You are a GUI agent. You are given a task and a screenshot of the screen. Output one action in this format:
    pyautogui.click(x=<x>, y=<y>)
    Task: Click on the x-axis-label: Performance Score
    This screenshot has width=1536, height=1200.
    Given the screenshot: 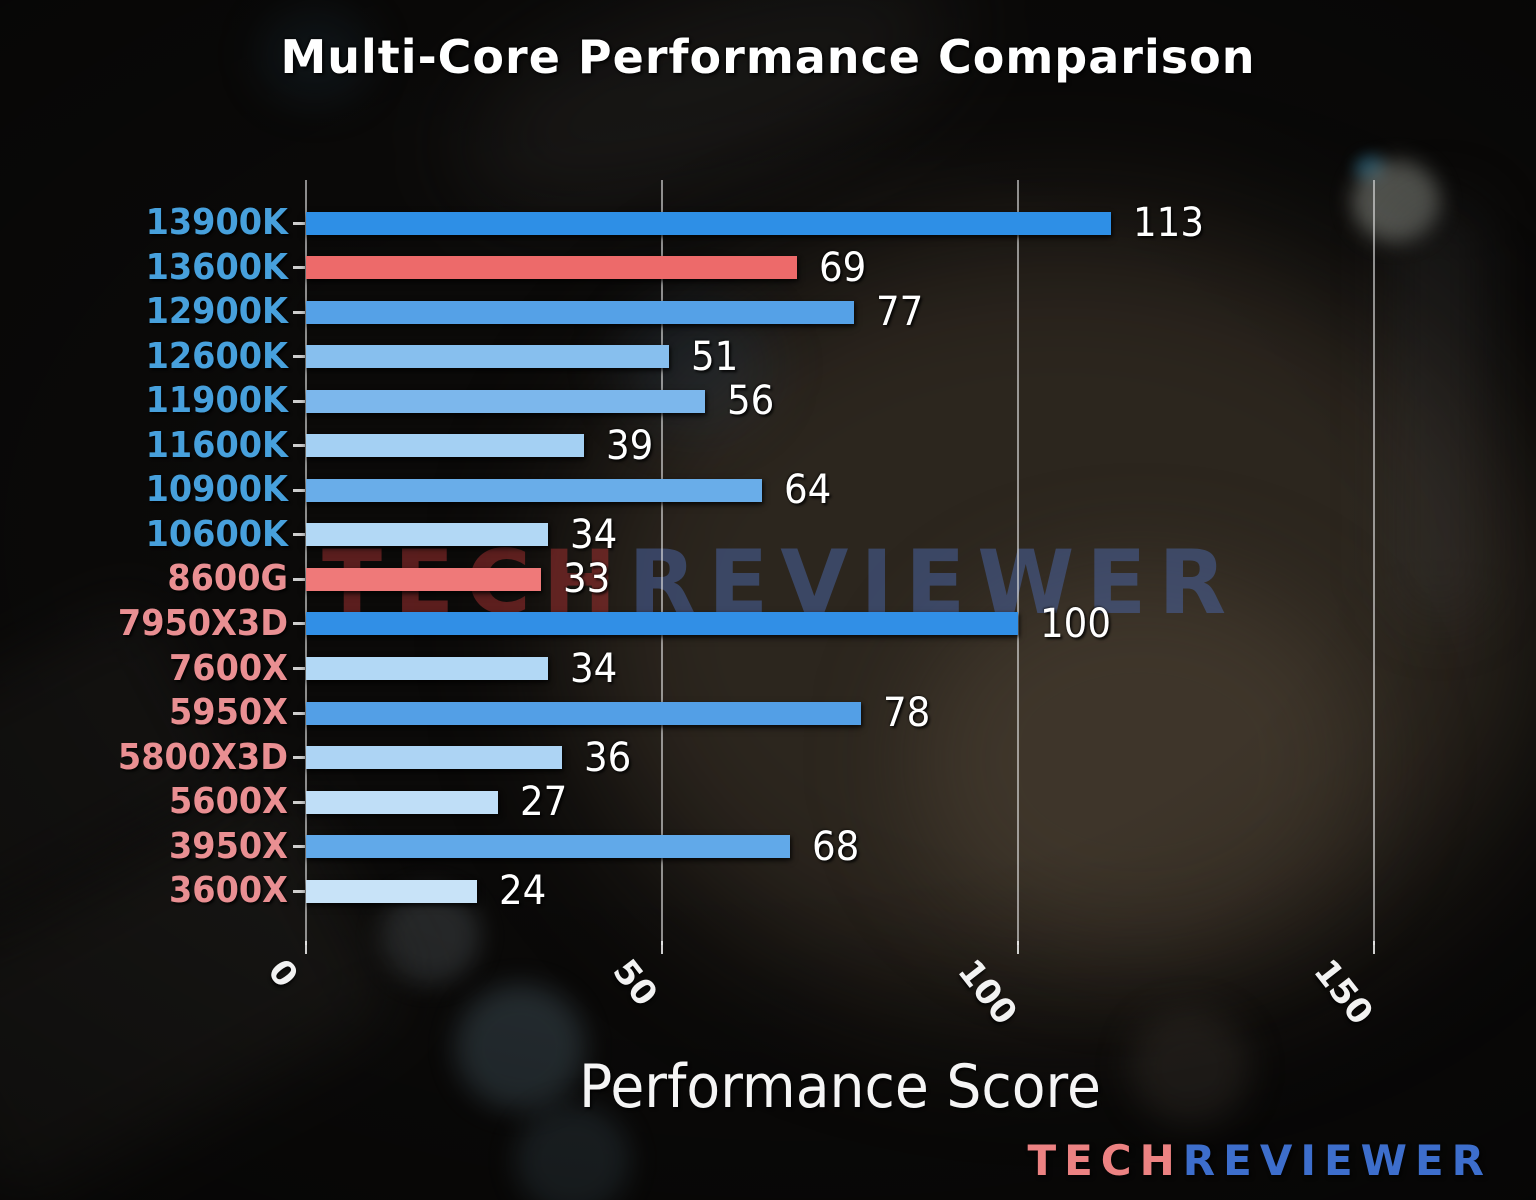 What is the action you would take?
    pyautogui.click(x=840, y=1087)
    